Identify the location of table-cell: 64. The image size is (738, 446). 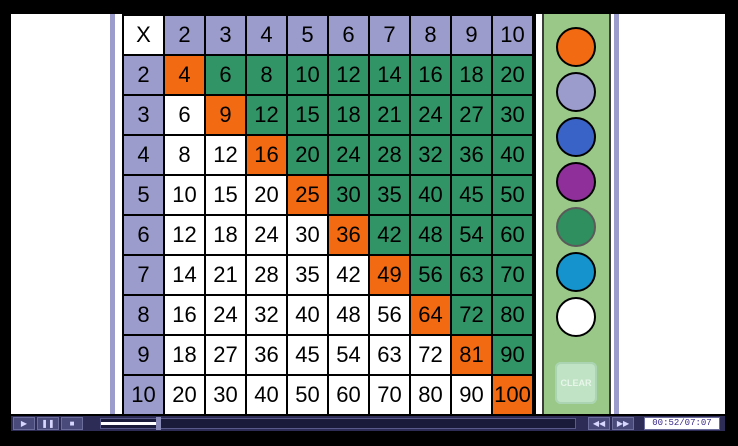
(430, 315).